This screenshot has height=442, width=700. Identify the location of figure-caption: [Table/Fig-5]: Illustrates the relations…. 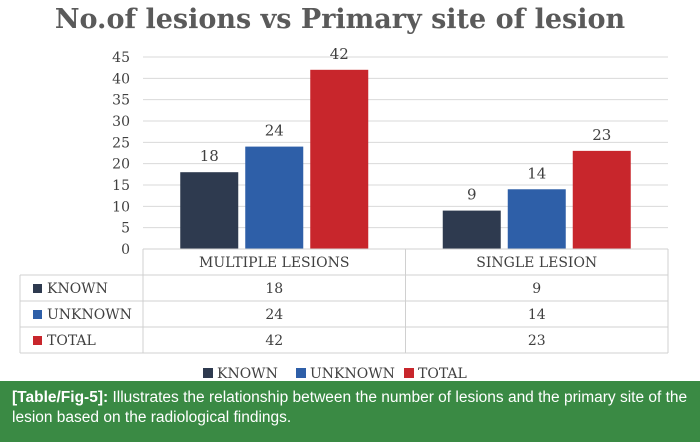
(350, 411).